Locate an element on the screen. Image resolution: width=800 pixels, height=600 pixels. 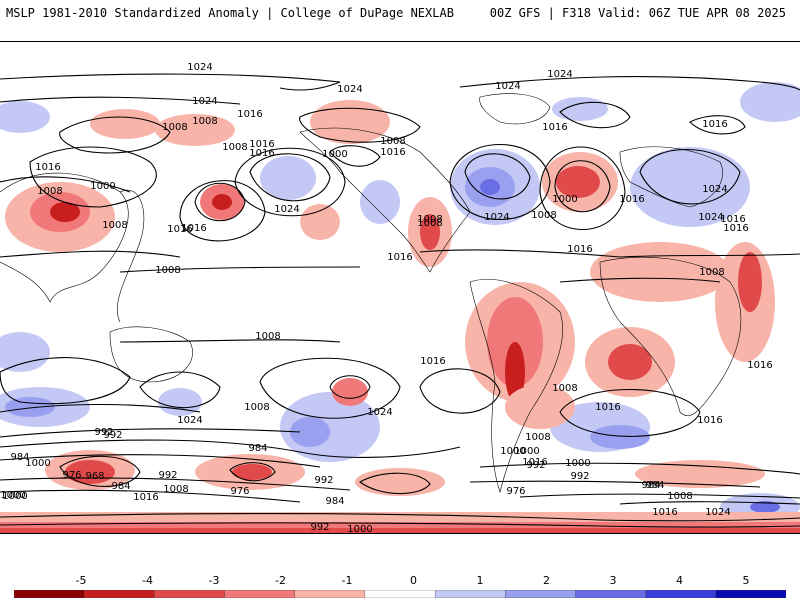
coastline-asia is located at coordinates (64, 237).